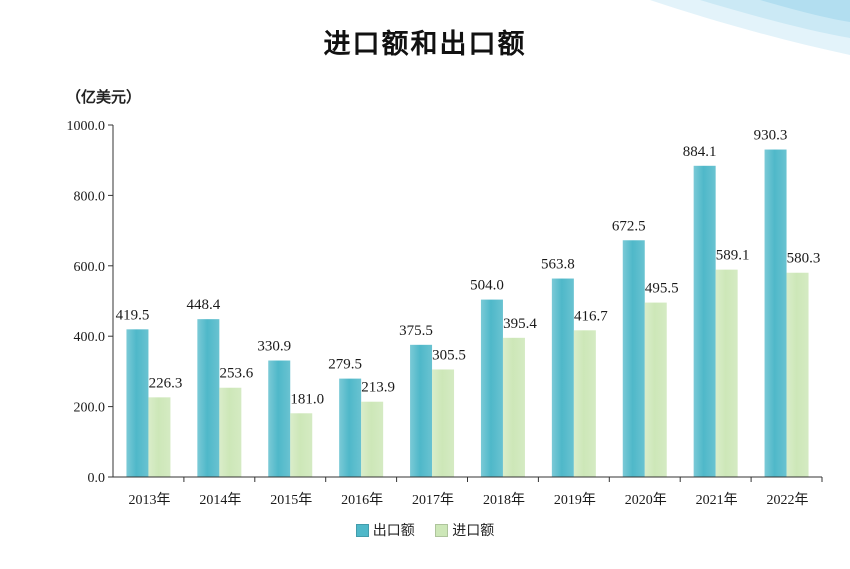 The height and width of the screenshot is (569, 850). What do you see at coordinates (291, 500) in the screenshot?
I see `x-tick-label: 2015年` at bounding box center [291, 500].